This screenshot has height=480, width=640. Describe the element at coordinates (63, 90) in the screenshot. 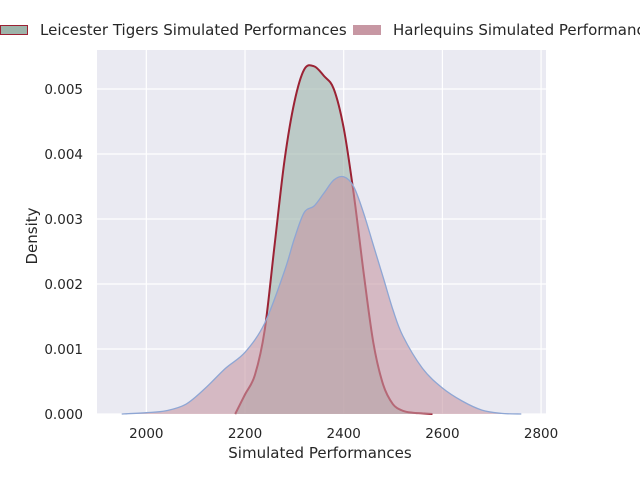

I see `y-tick-label: 0.005` at that location.